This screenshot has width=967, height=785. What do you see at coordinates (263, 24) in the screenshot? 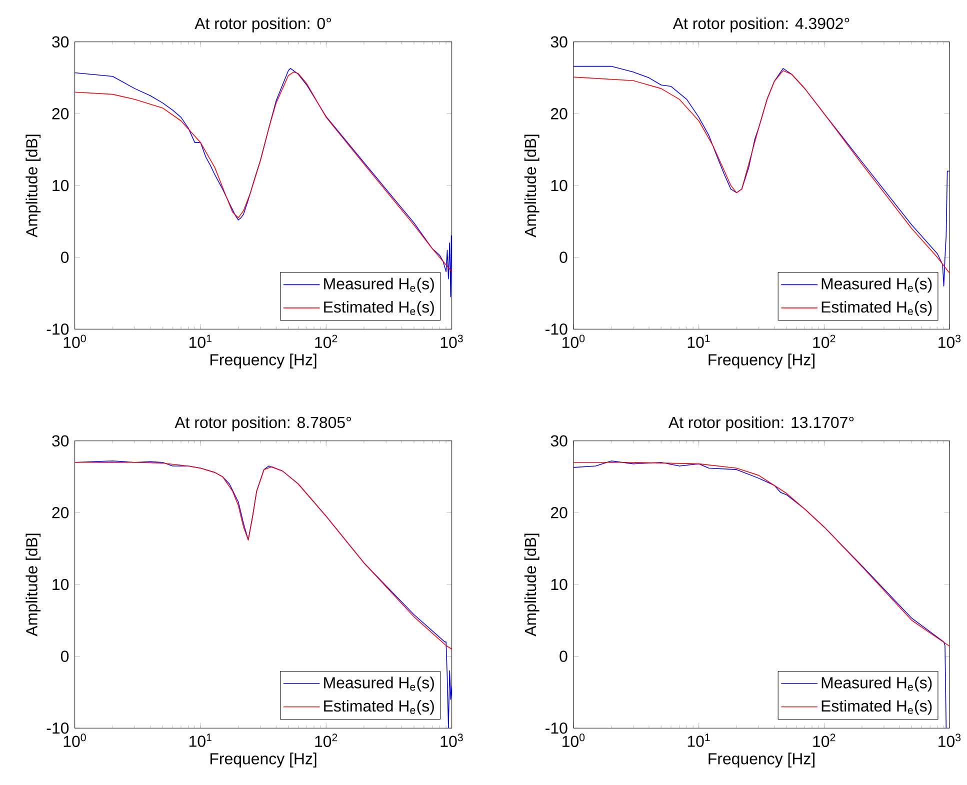
I see `chart-title: At rotor position: 0°` at bounding box center [263, 24].